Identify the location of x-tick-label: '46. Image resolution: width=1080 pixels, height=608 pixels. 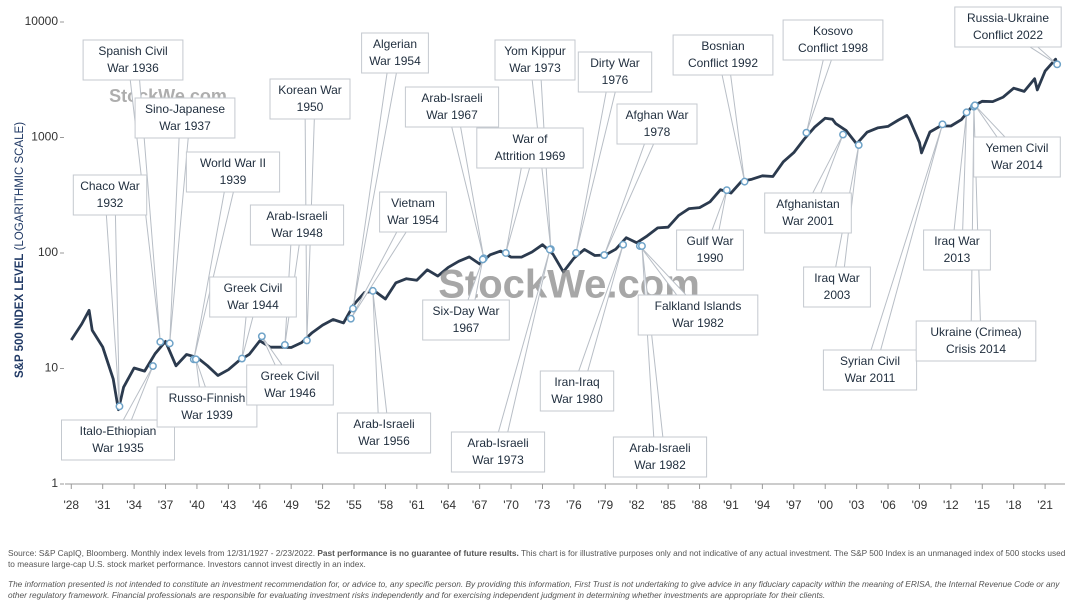
(260, 505).